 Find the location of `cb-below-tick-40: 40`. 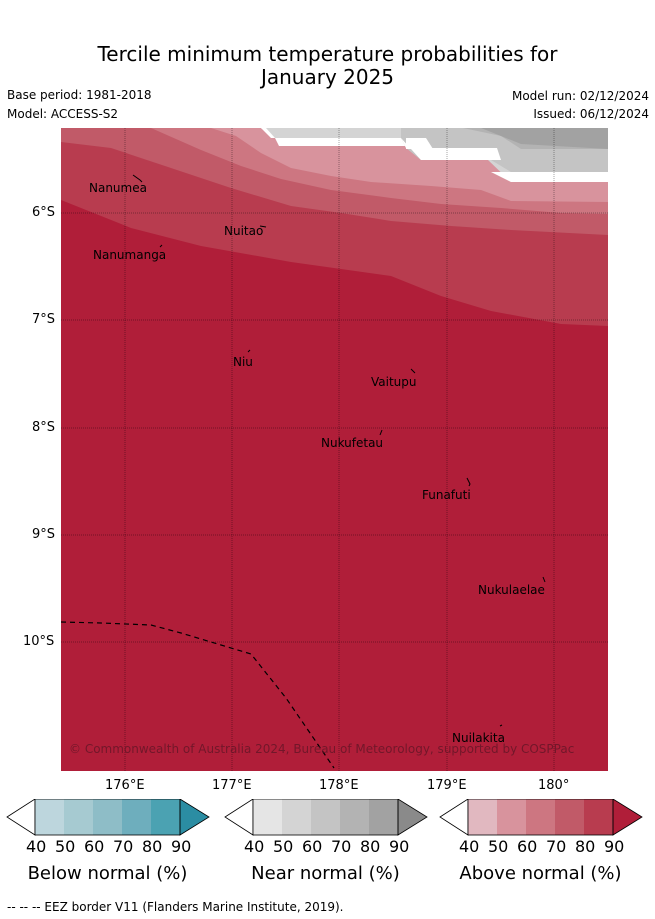

cb-below-tick-40: 40 is located at coordinates (36, 846).